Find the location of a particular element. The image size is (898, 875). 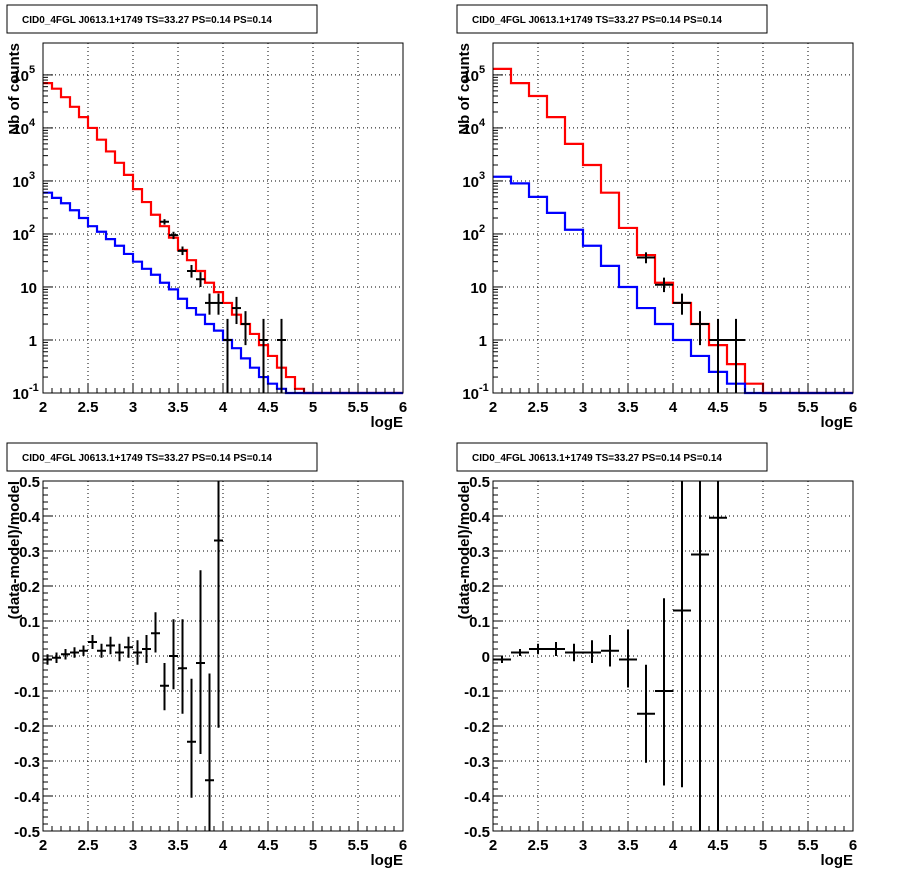

y-tick-label: 0.1 is located at coordinates (479, 622).